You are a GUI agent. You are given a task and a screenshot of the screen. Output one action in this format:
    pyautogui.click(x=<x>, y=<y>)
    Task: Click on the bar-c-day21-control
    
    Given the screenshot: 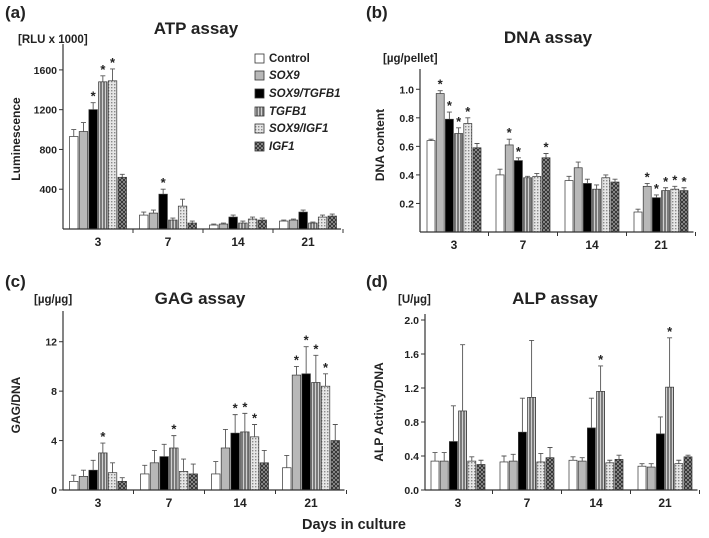 What is the action you would take?
    pyautogui.click(x=287, y=479)
    